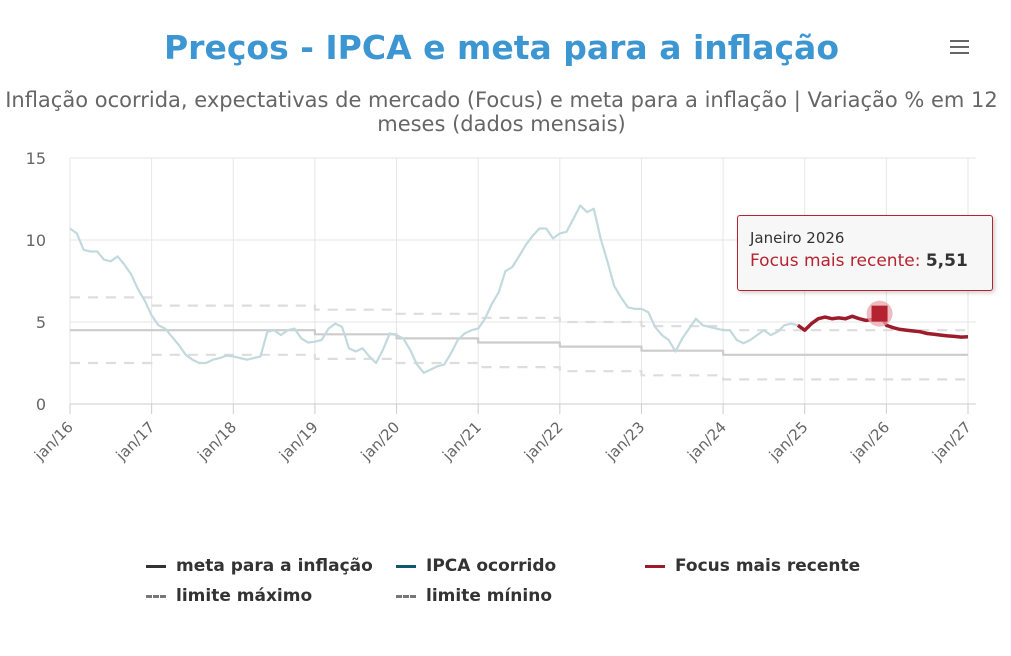 The image size is (1011, 656). I want to click on x-tick-label: jan/26, so click(870, 441).